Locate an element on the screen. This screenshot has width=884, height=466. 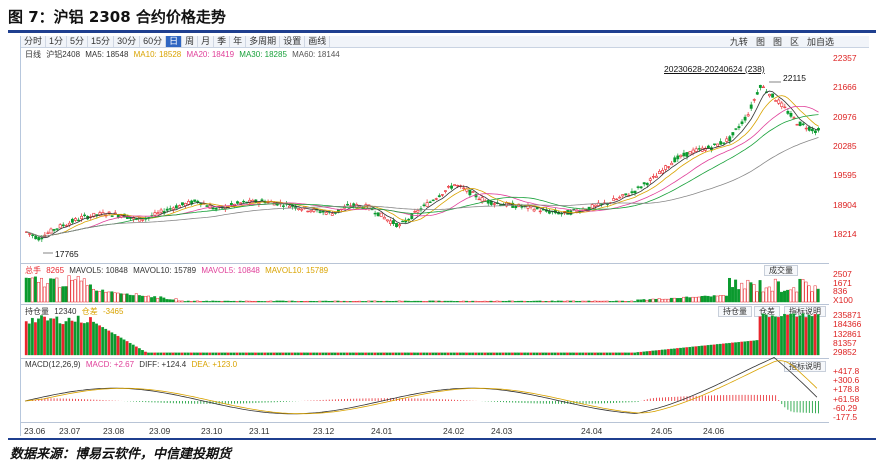
volume-indicator-button: 成交量 is located at coordinates (781, 270).